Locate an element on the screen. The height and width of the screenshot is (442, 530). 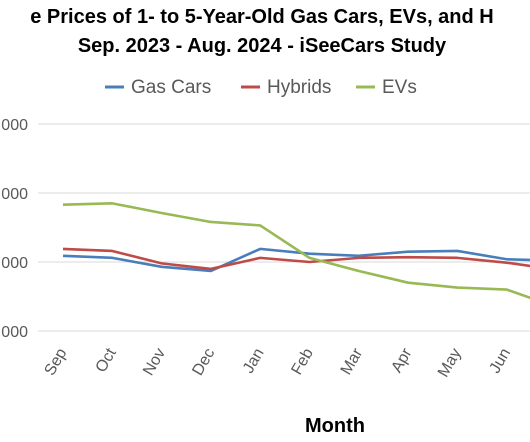
legend-item-evs: EVs is located at coordinates (386, 87).